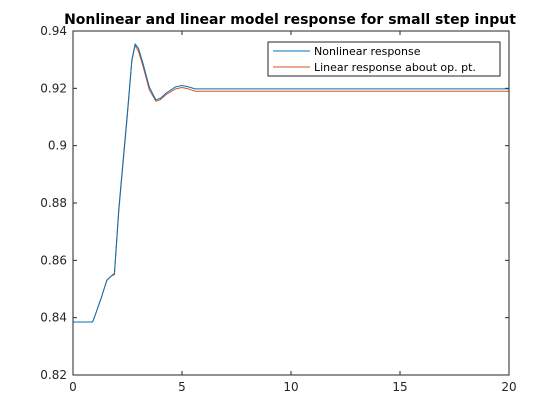 The width and height of the screenshot is (560, 420). What do you see at coordinates (53, 260) in the screenshot?
I see `y-tick-label: 0.86` at bounding box center [53, 260].